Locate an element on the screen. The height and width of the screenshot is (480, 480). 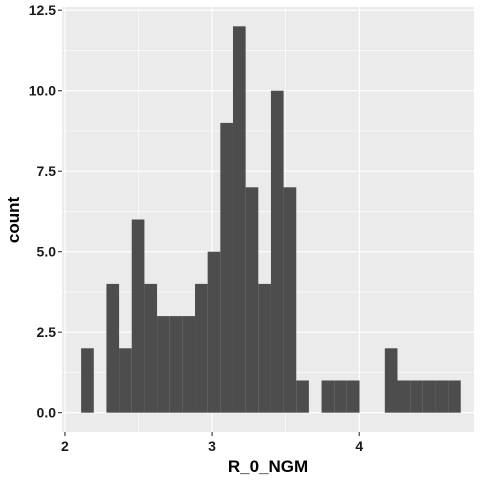
y-tick-label: 7.5 is located at coordinates (47, 171).